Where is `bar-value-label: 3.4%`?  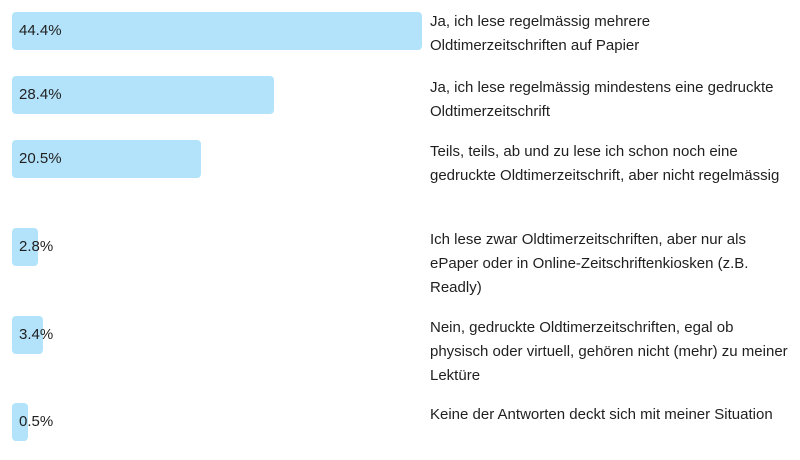
bar-value-label: 3.4% is located at coordinates (36, 334).